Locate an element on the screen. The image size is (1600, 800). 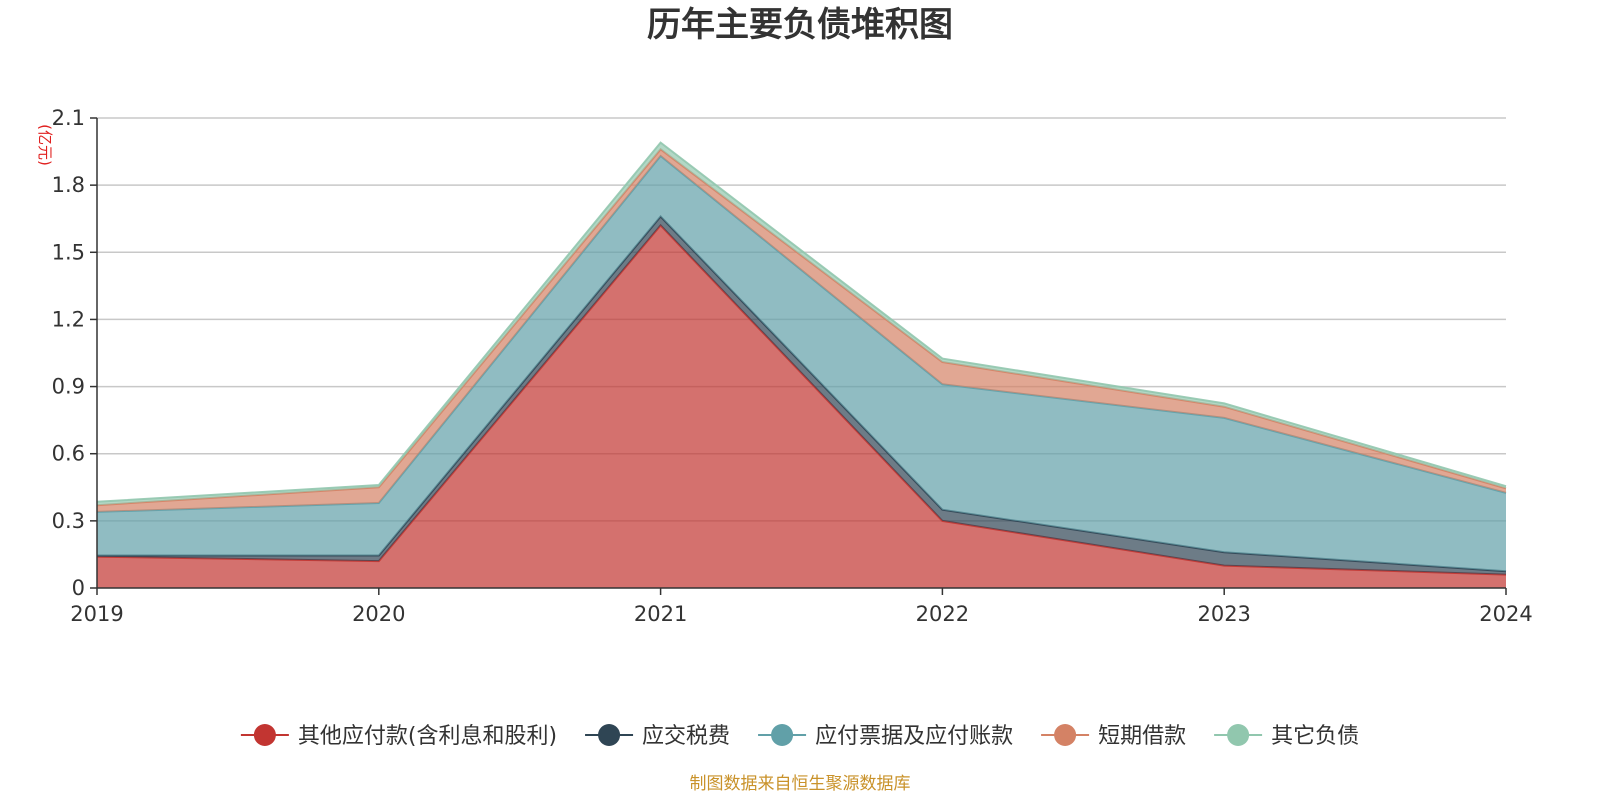
legend-label-2: 应付票据及应付账款 is located at coordinates (914, 736).